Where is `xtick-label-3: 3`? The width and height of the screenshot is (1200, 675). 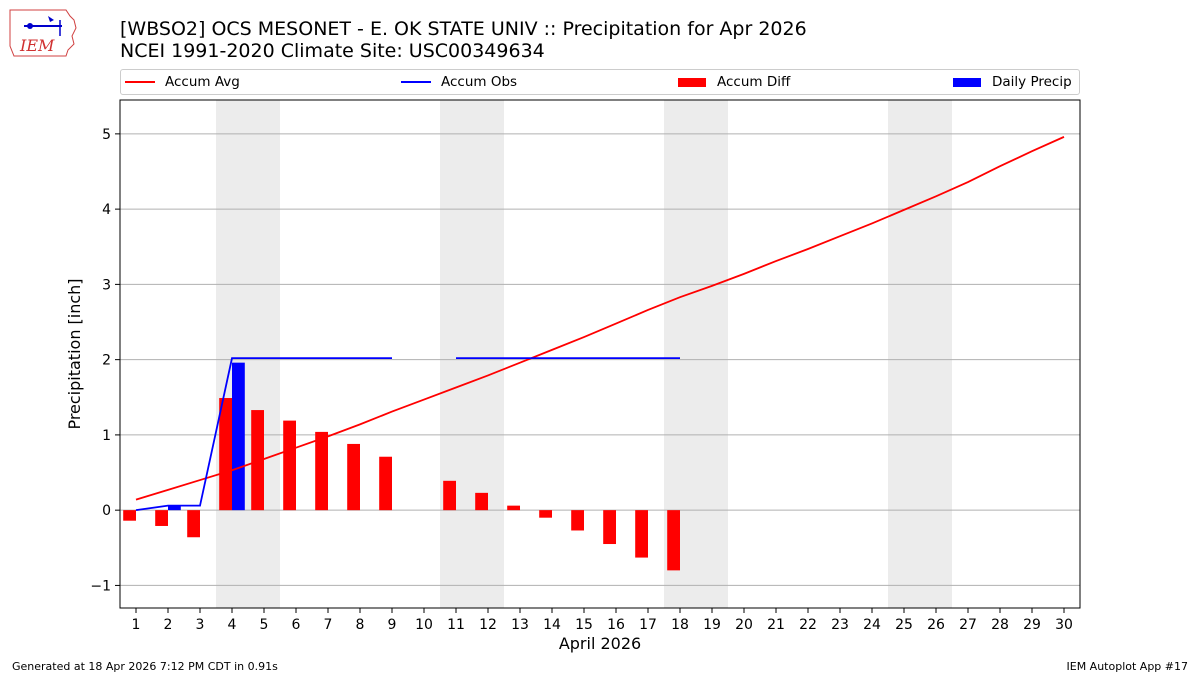 xtick-label-3: 3 is located at coordinates (200, 625).